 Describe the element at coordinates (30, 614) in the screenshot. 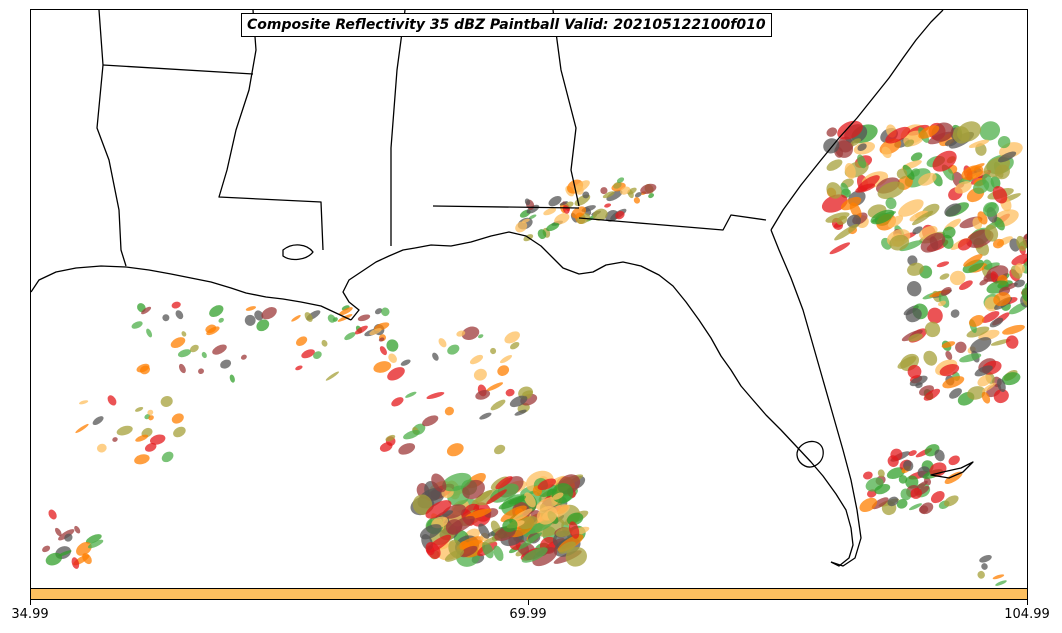

I see `colorbar-label-min: 34.99` at that location.